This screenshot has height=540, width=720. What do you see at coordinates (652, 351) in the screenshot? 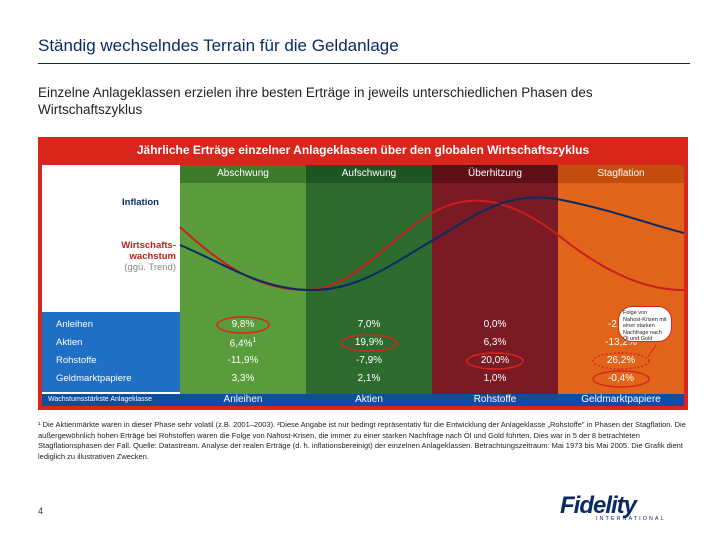
I see `callout-connector` at bounding box center [652, 351].